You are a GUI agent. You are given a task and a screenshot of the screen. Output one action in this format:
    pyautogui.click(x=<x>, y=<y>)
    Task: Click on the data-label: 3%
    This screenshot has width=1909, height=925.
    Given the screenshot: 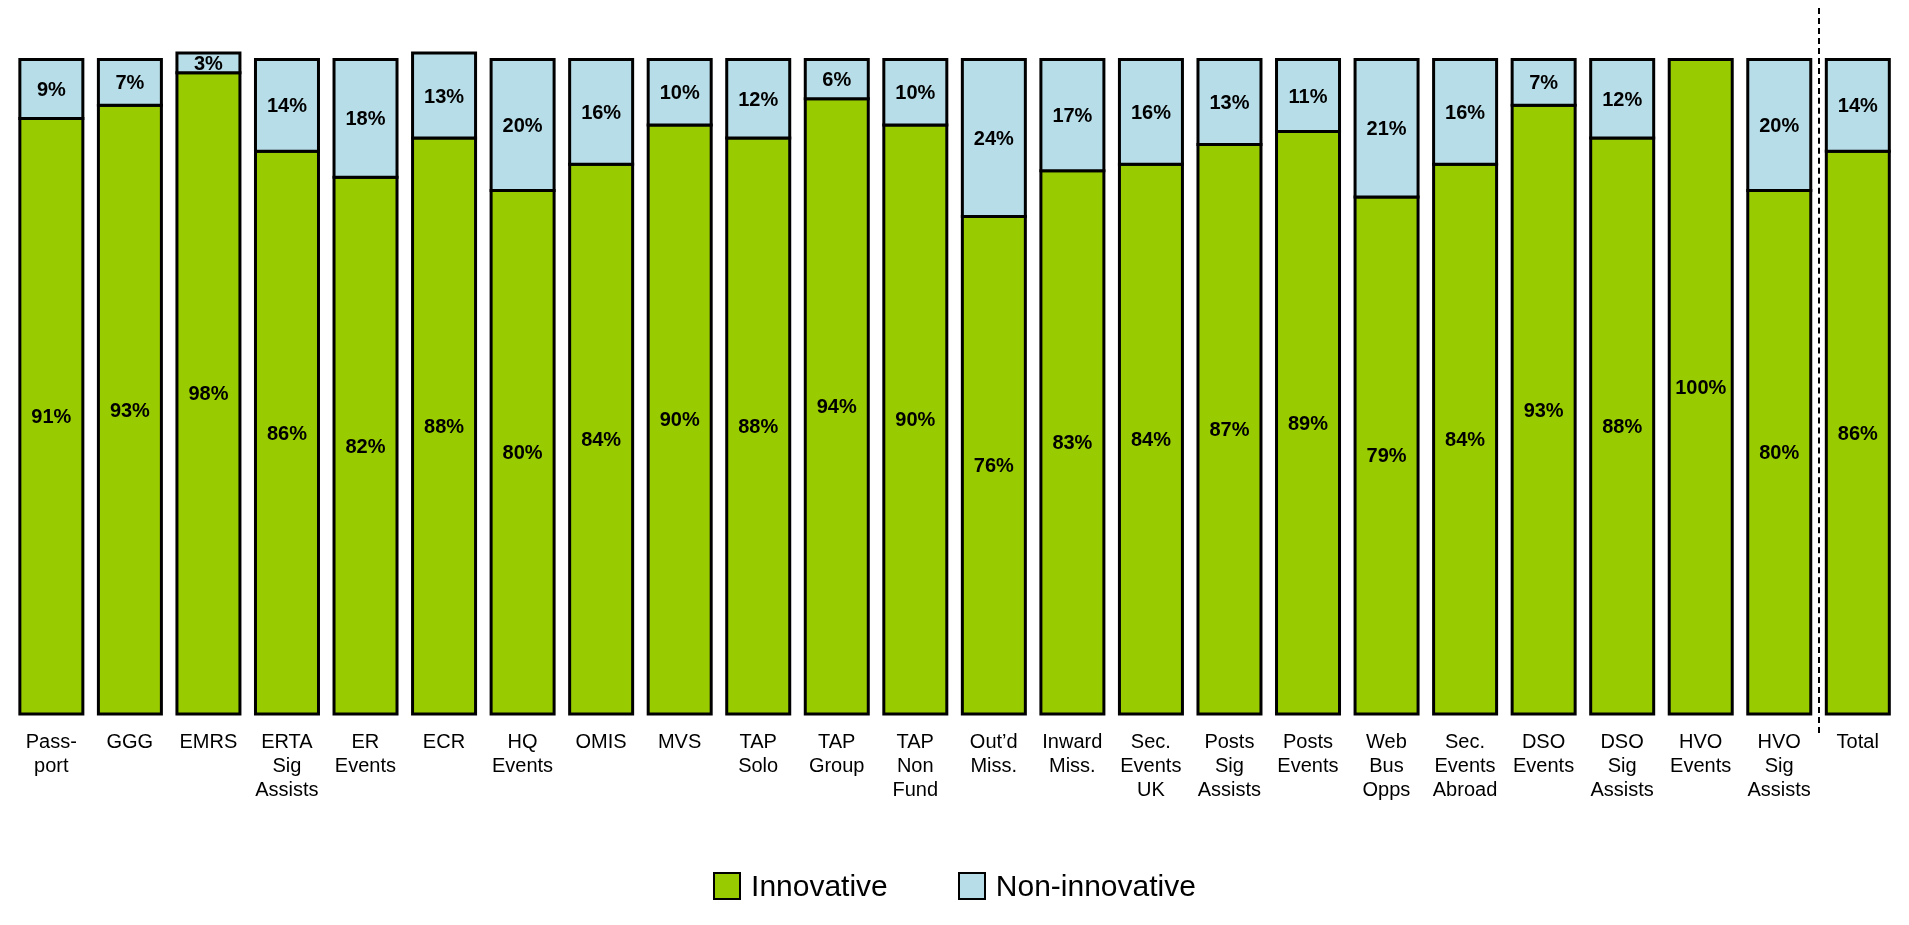 What is the action you would take?
    pyautogui.click(x=208, y=62)
    